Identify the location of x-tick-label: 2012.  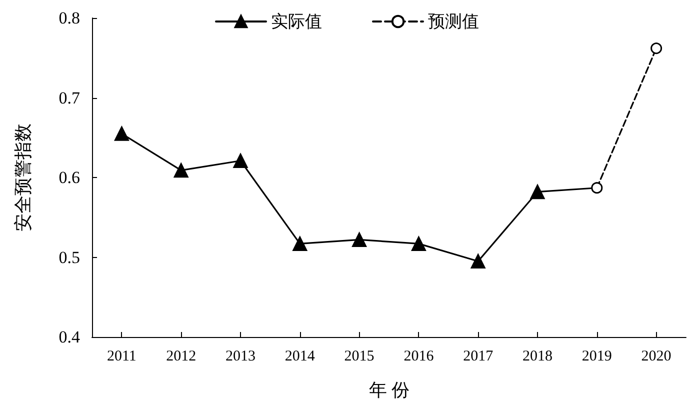
(181, 356).